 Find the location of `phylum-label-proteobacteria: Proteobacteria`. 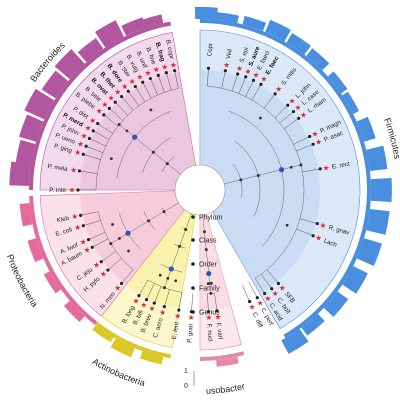

phylum-label-proteobacteria: Proteobacteria is located at coordinates (22, 281).